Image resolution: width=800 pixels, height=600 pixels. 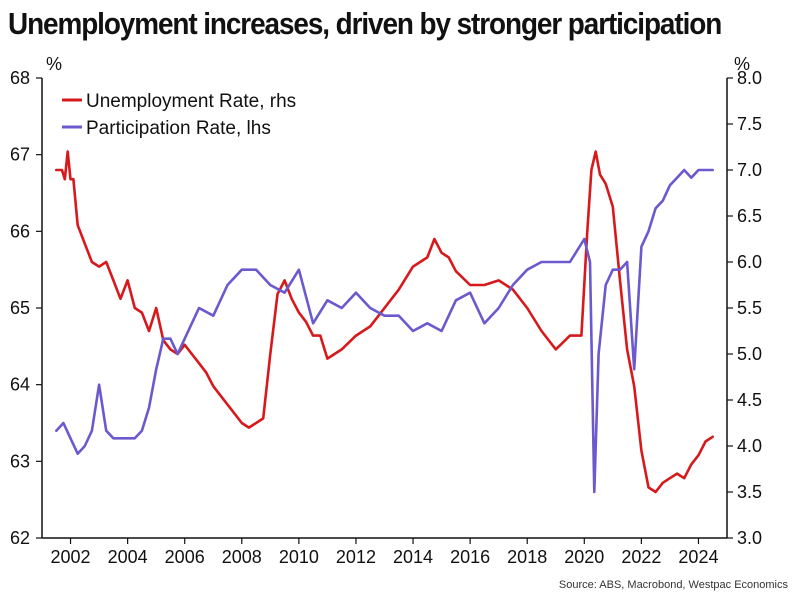 I want to click on x-tick-label: 2022, so click(x=641, y=557).